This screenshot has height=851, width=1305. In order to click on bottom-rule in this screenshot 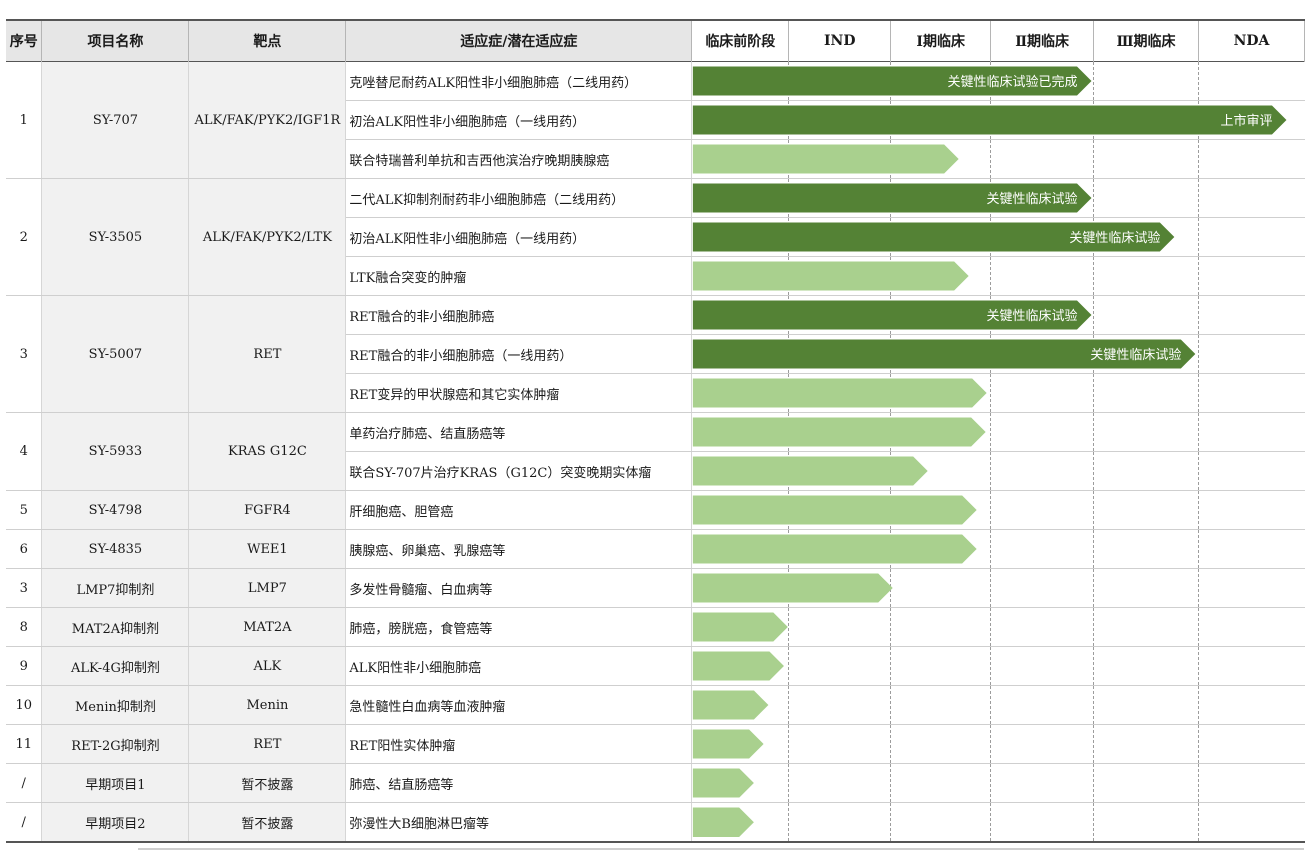, I will do `click(721, 849)`.